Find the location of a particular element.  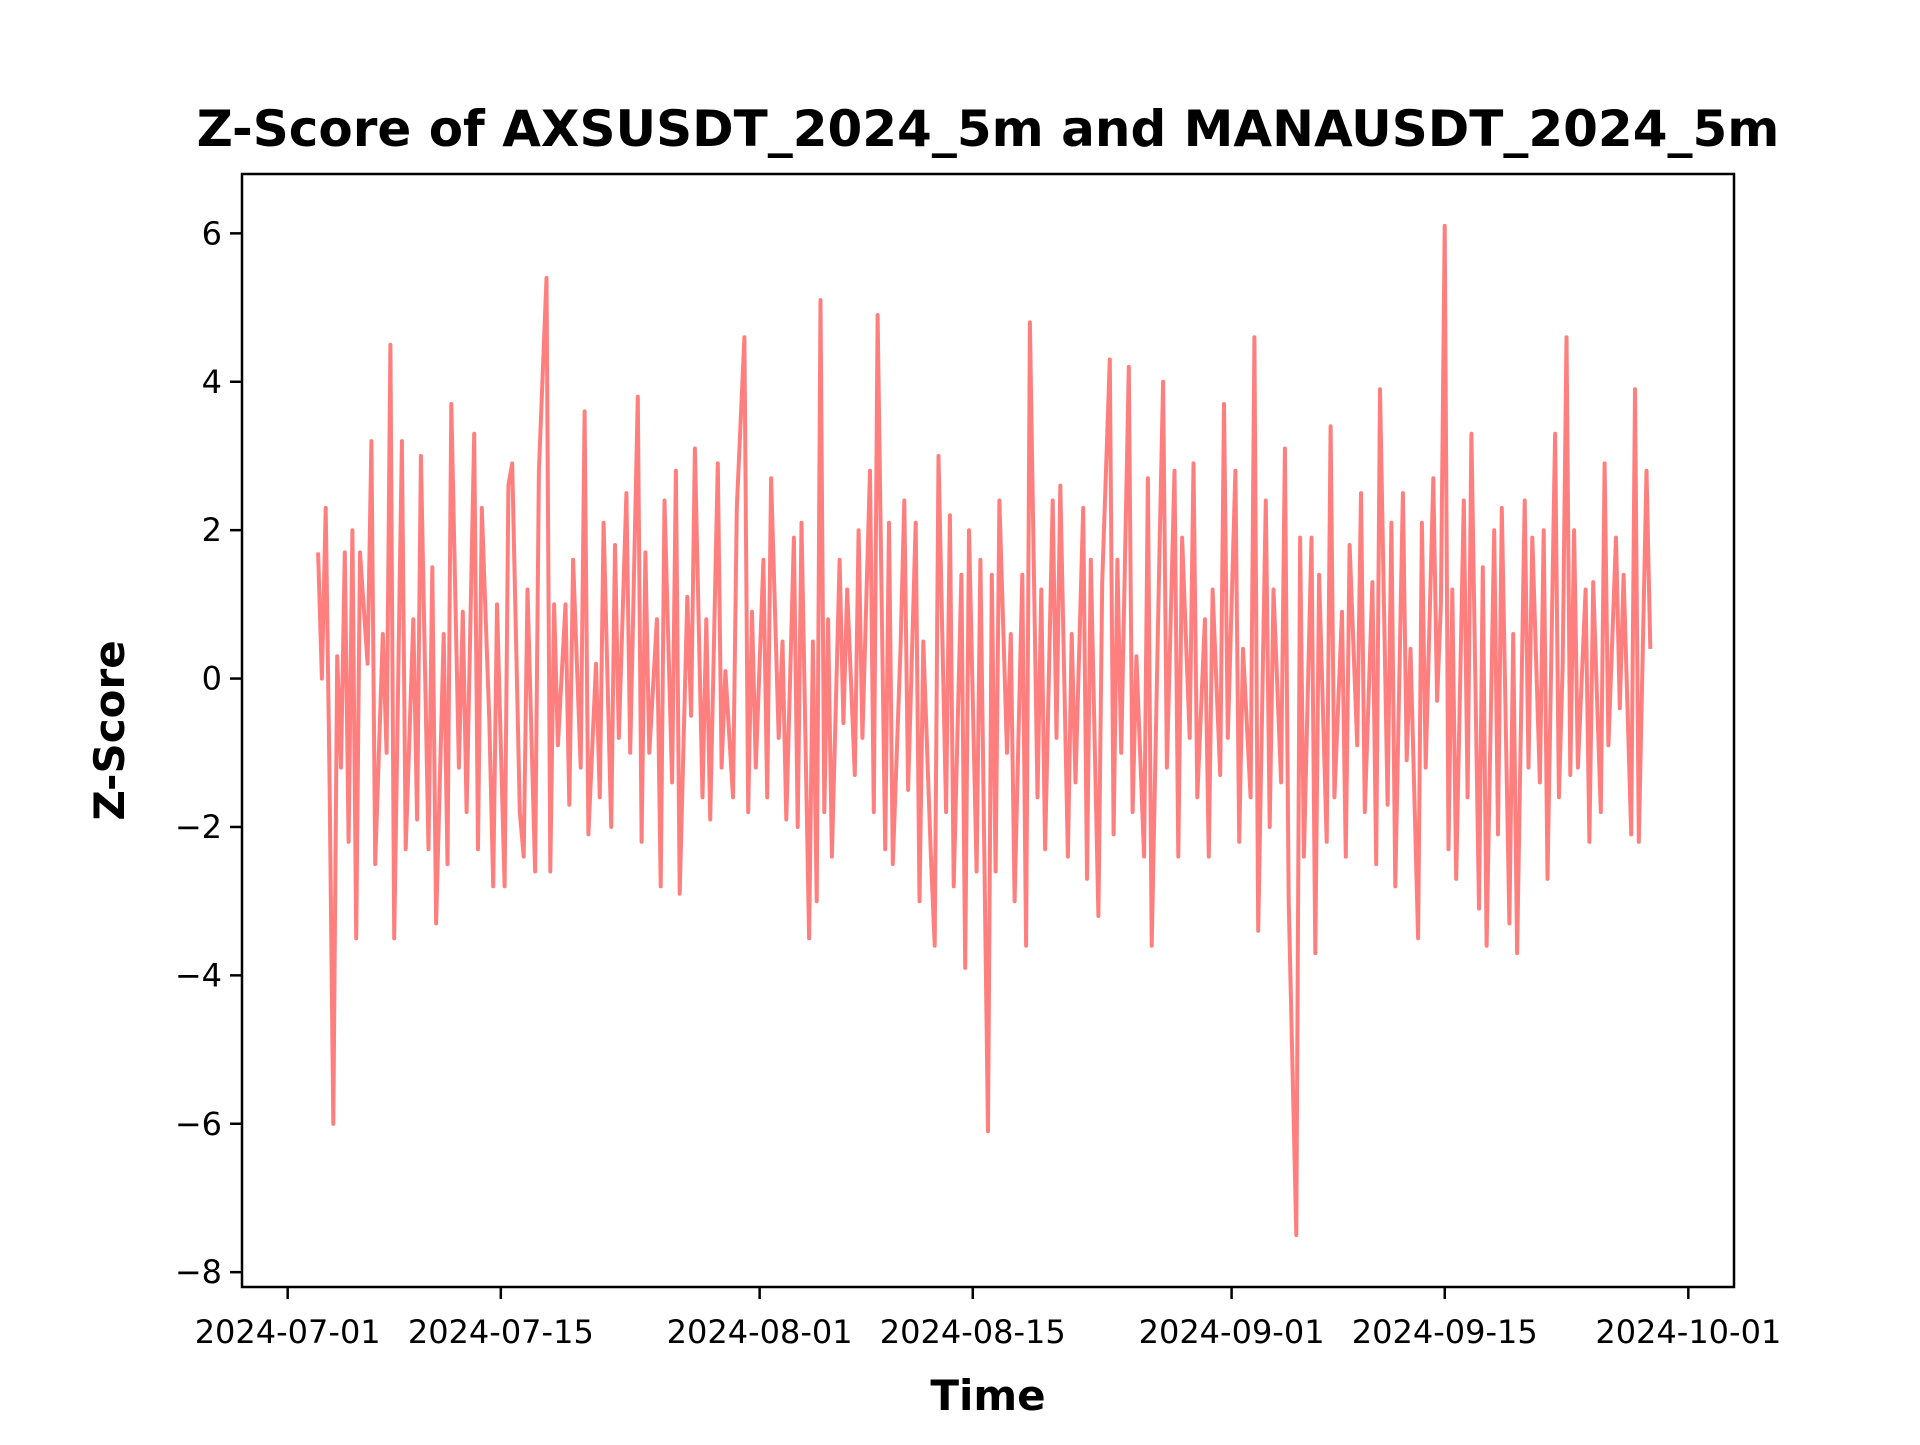

x-tick-label: 2024-08-01 is located at coordinates (760, 1332).